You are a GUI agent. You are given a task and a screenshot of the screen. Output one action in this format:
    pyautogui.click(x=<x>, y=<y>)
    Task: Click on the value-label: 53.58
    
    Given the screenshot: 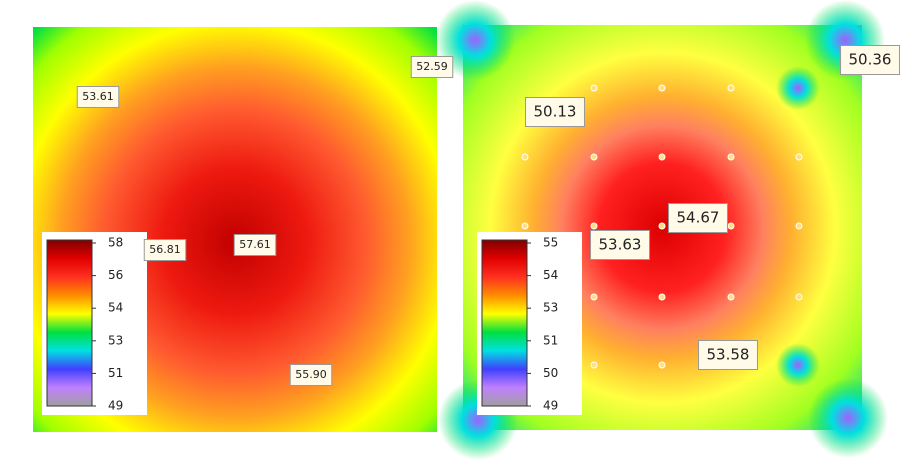 What is the action you would take?
    pyautogui.click(x=728, y=355)
    